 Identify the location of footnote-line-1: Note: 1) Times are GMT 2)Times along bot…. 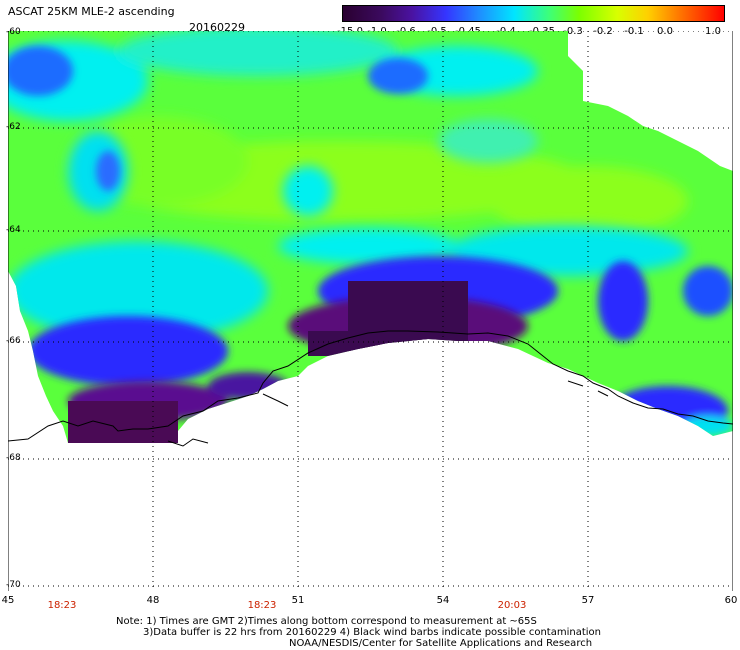
(326, 621).